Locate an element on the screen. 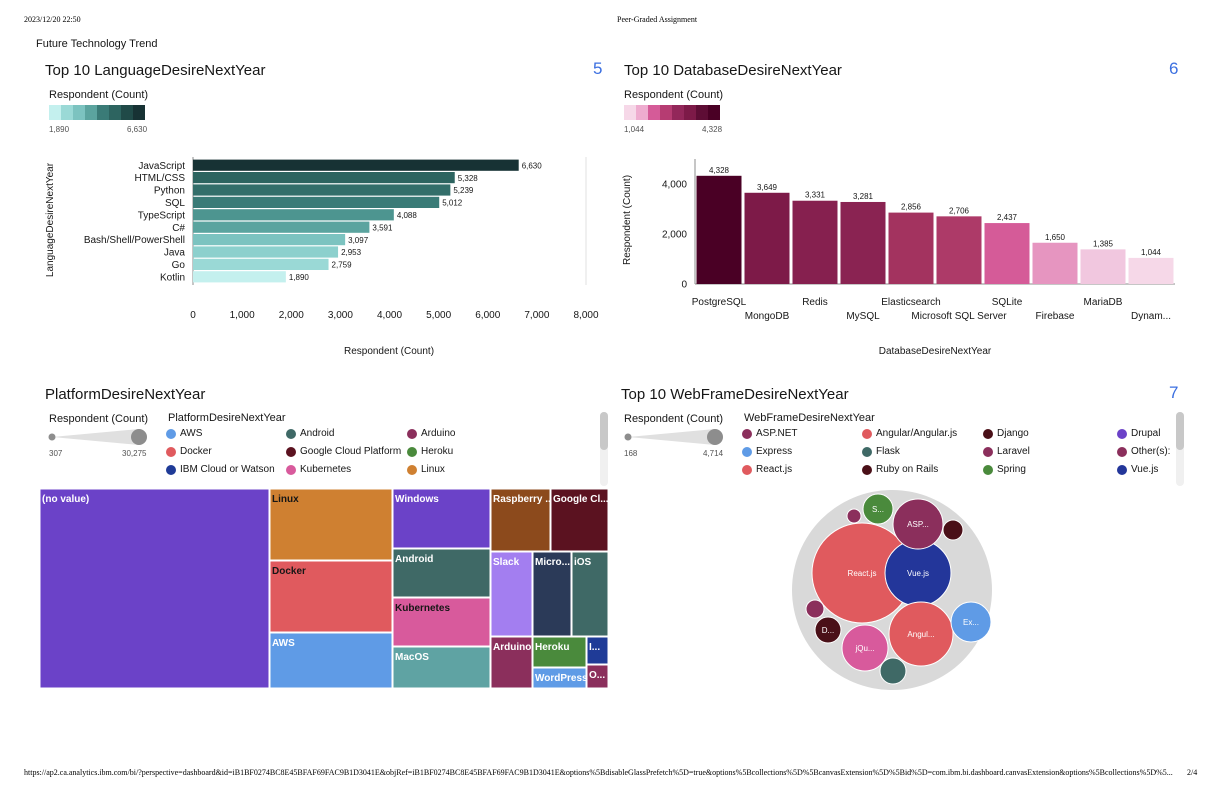 Image resolution: width=1224 pixels, height=792 pixels. database-y-tick-label: 2,000 is located at coordinates (674, 235).